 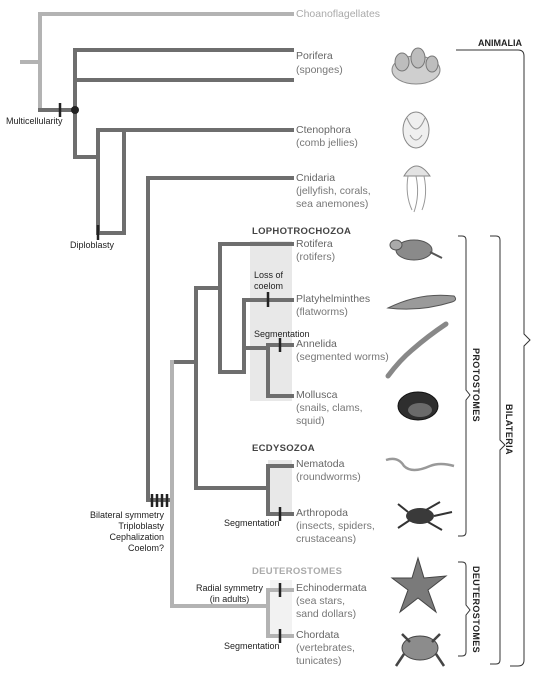 What do you see at coordinates (335, 532) in the screenshot?
I see `common-arthropoda: (insects, spiders, crustaceans)` at bounding box center [335, 532].